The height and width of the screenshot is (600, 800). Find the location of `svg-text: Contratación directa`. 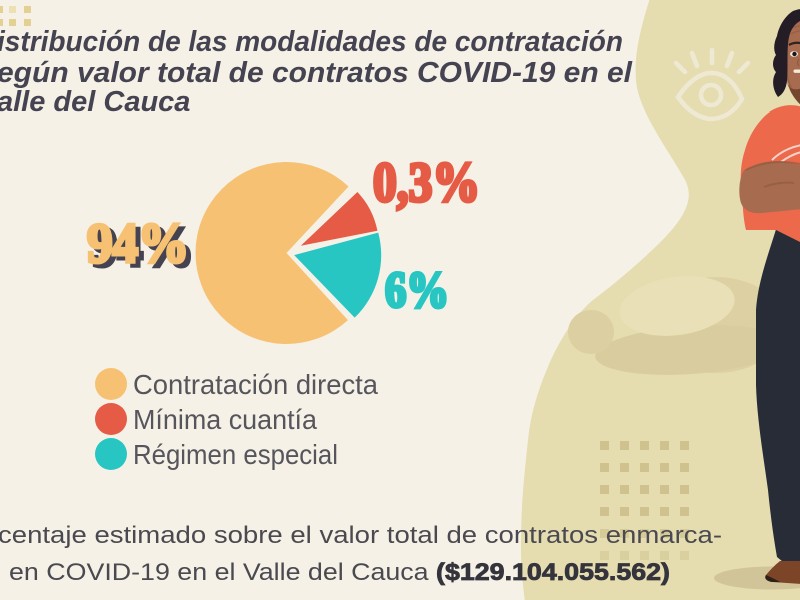

svg-text: Contratación directa is located at coordinates (255, 384).